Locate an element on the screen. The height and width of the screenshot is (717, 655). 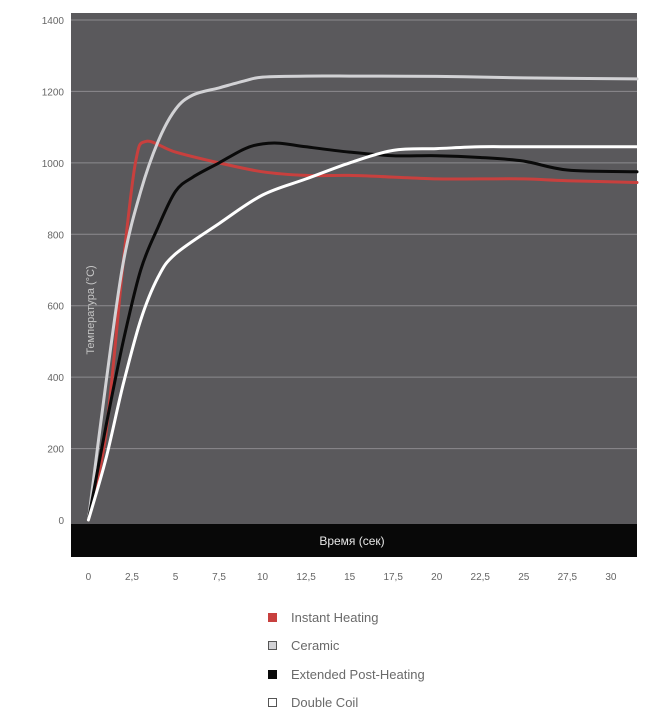
y-axis-label: Температура (°C) is located at coordinates (91, 309).